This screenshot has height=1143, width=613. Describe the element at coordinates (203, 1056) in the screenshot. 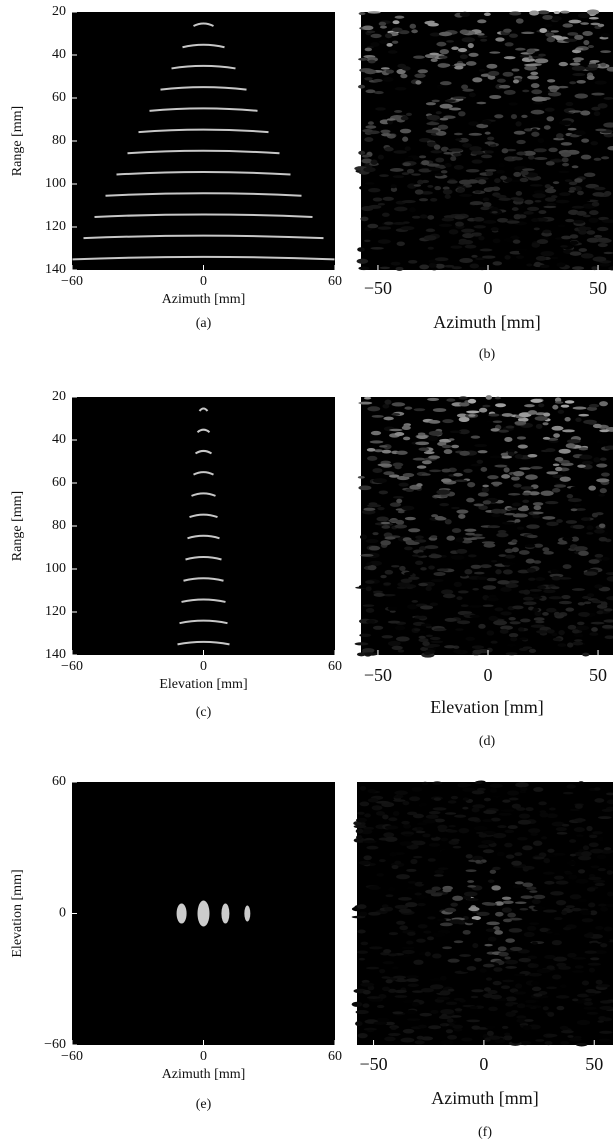

I see `x-tick-label: 0` at that location.